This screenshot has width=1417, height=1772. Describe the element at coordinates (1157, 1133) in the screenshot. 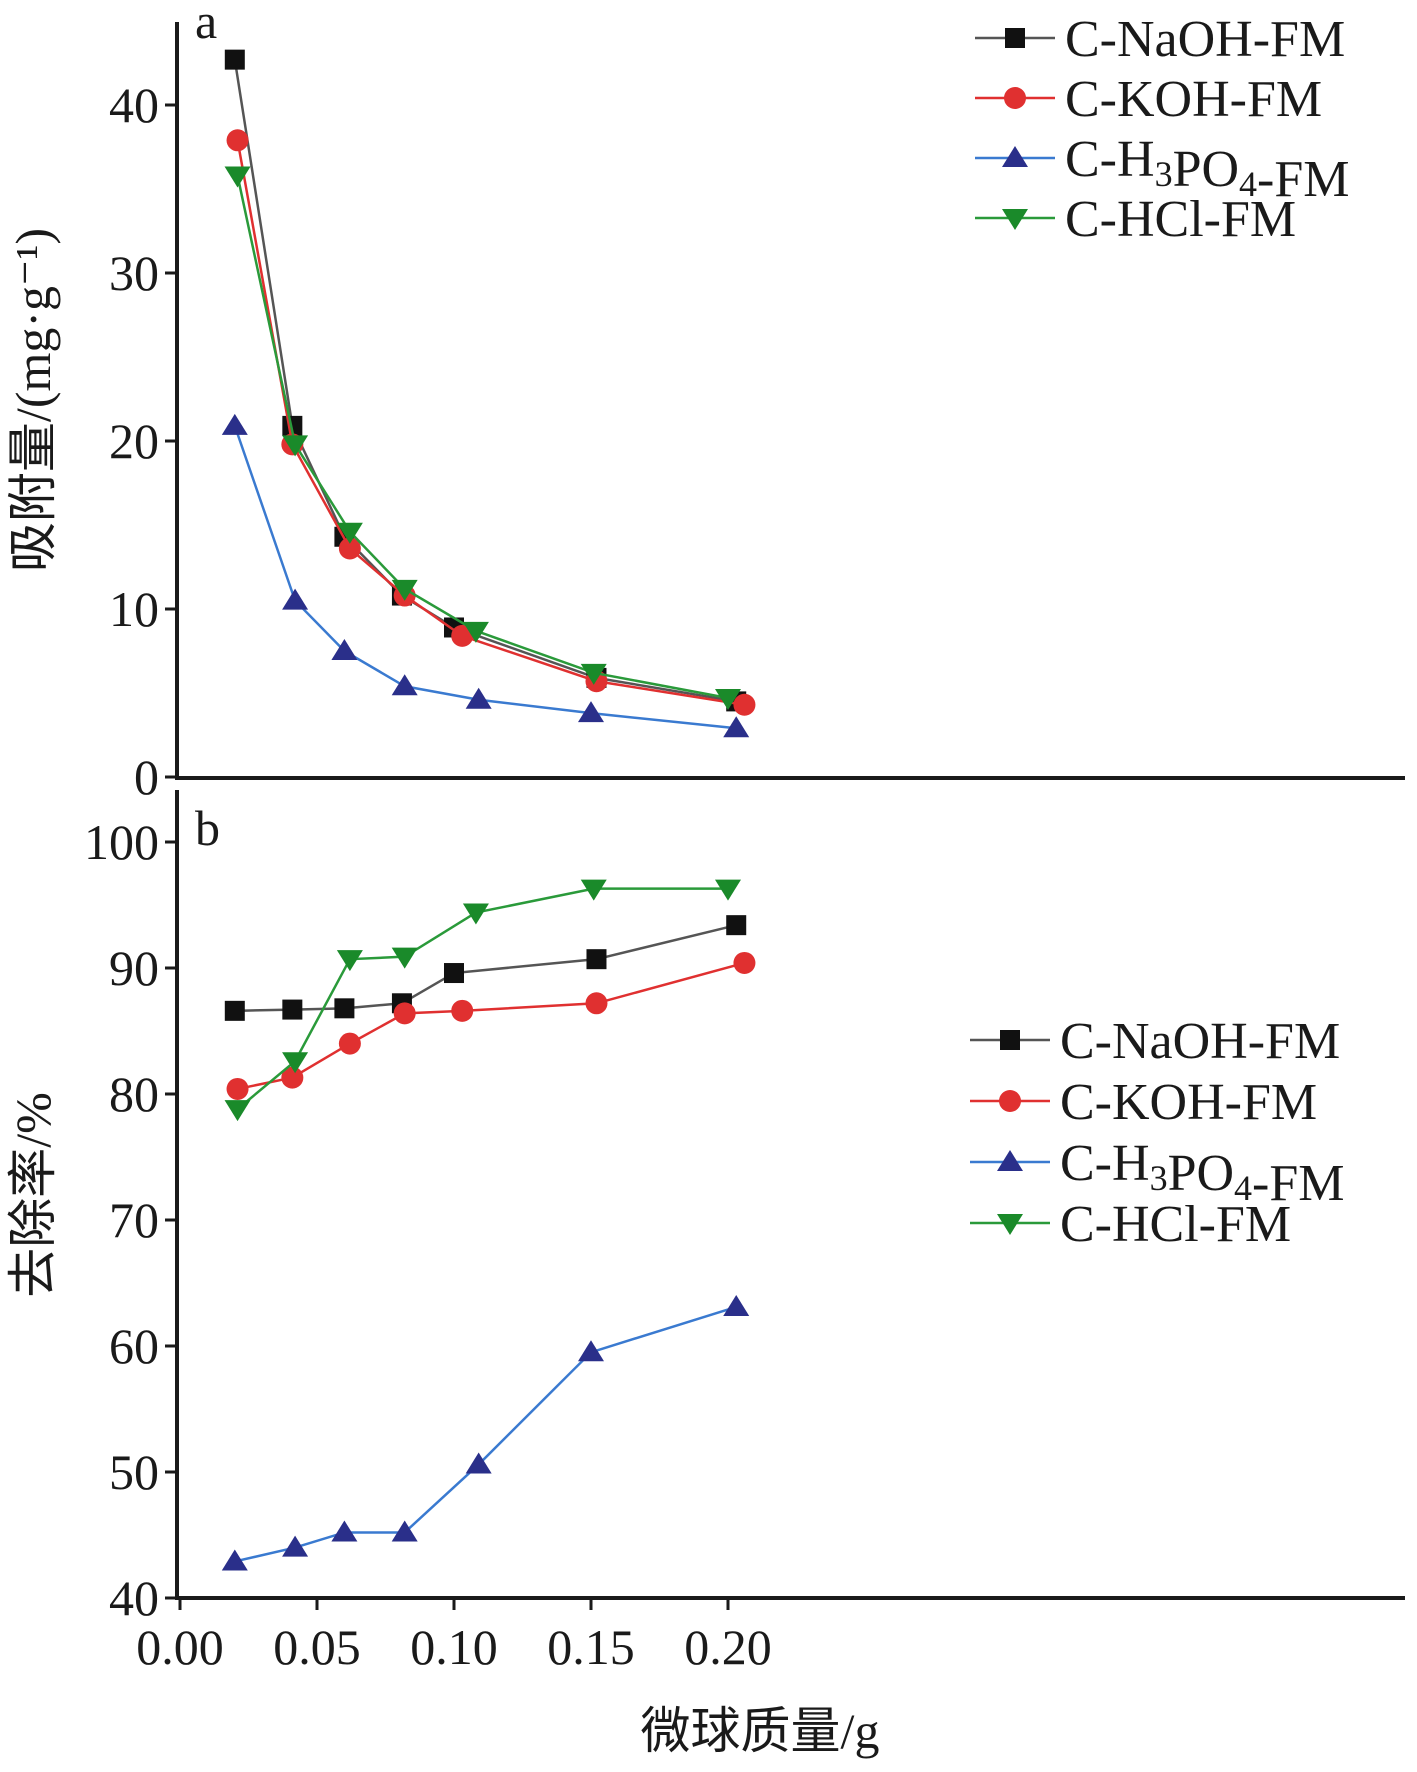

I see `panel-b-legend: C-NaOH-FMC-KOH-FMC-H3PO4-FMC-HCl-FM` at that location.